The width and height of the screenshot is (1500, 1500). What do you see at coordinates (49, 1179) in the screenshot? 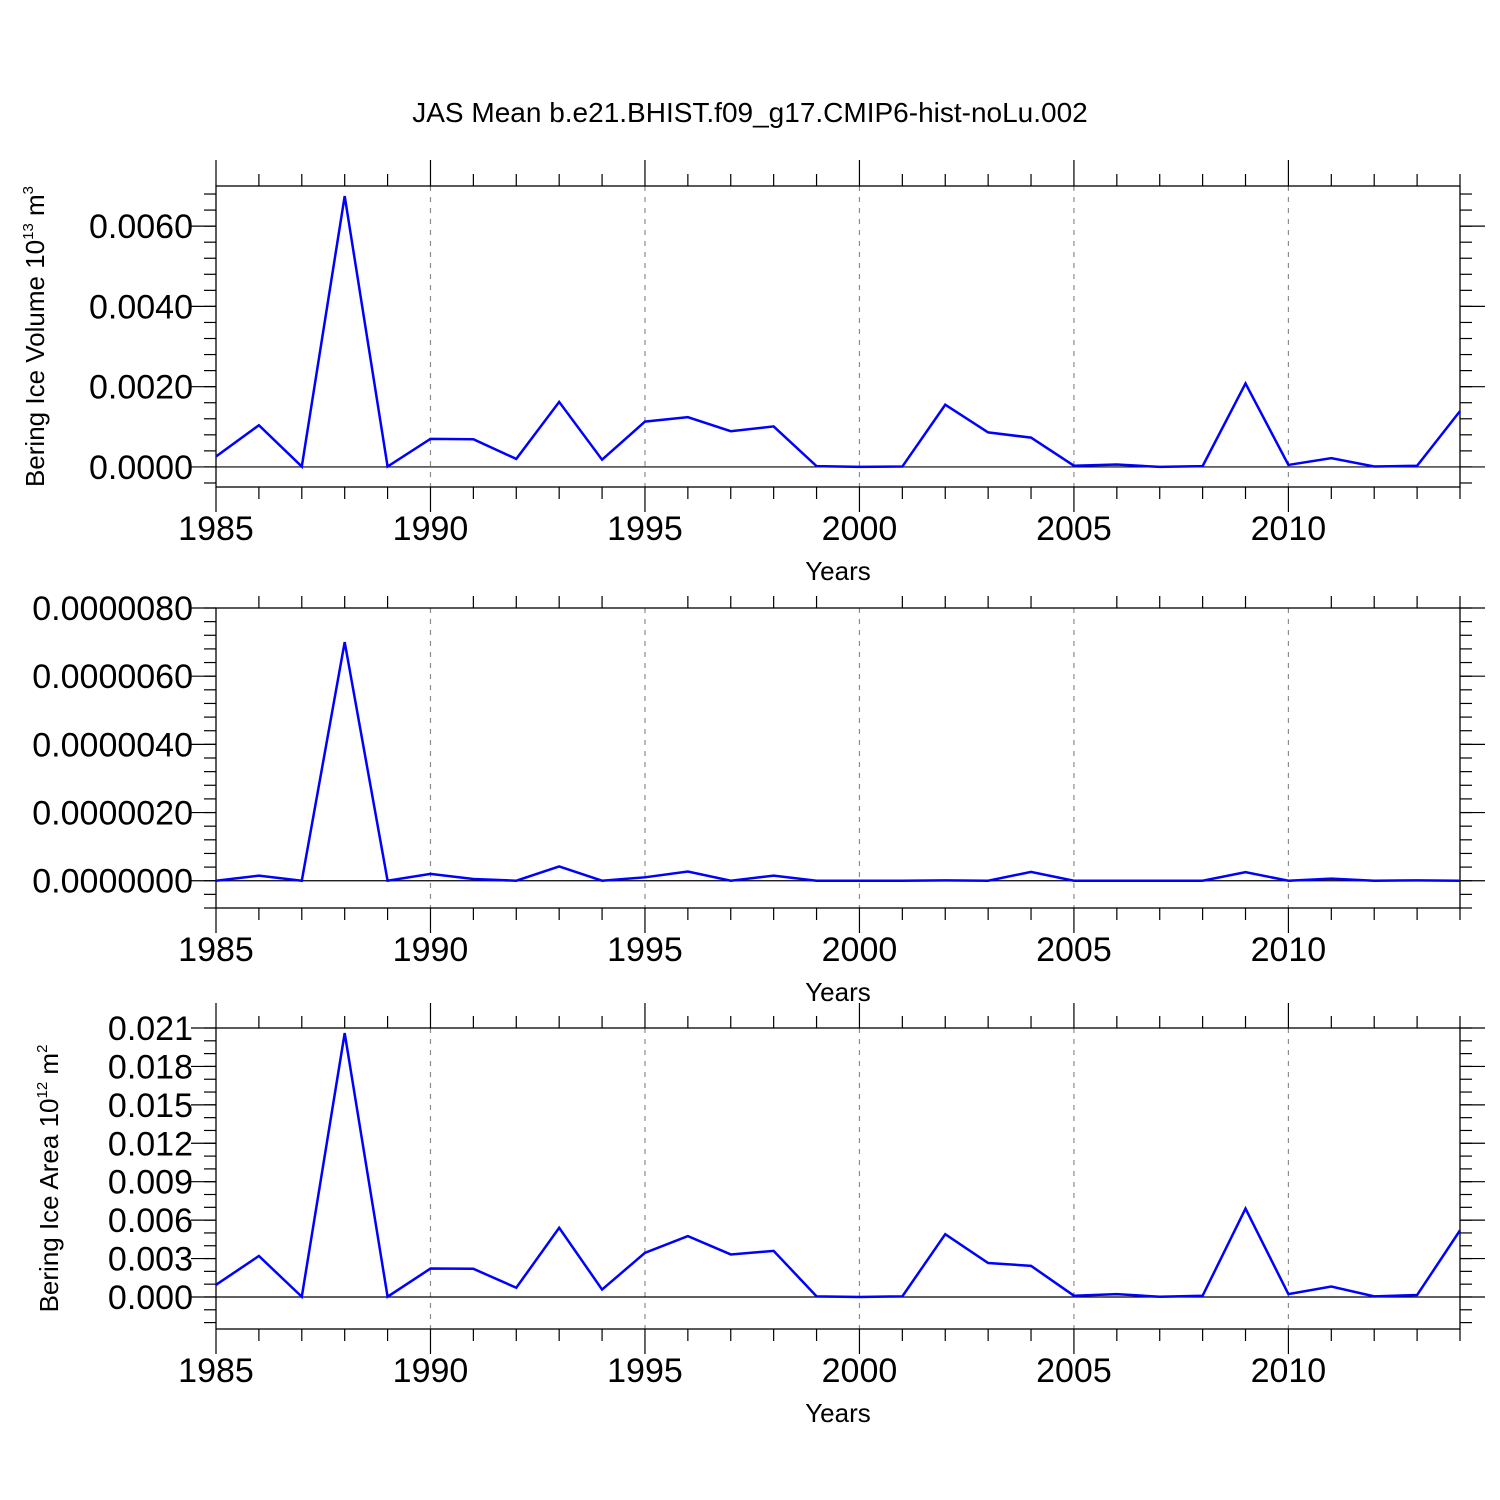
I see `p2-y-axis-label: Bering Ice Area 1012 m2` at bounding box center [49, 1179].